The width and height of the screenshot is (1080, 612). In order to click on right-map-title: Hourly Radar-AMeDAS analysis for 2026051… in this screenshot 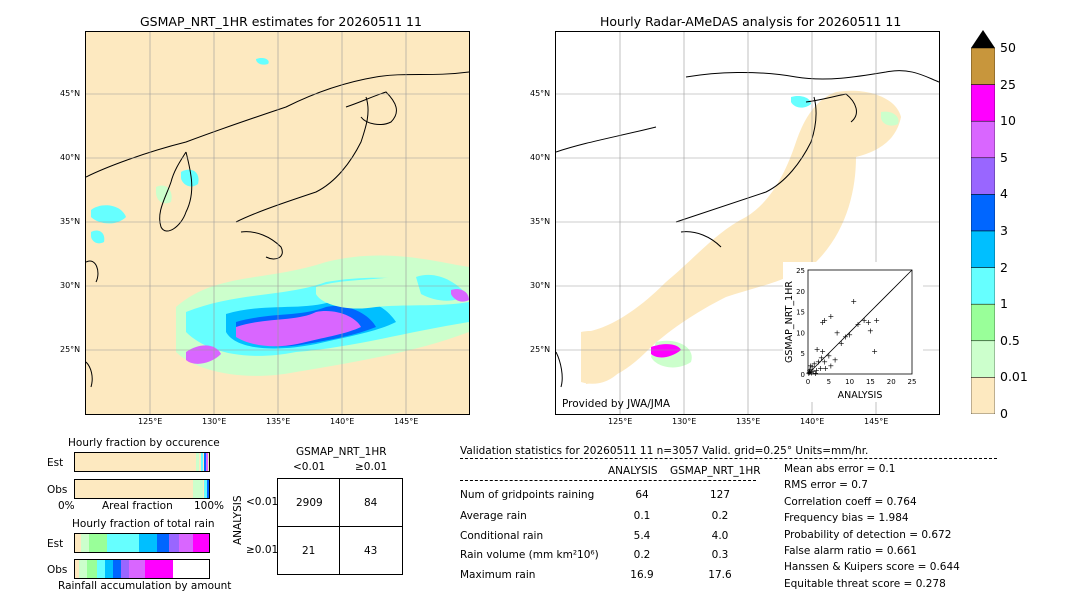, I will do `click(751, 21)`.